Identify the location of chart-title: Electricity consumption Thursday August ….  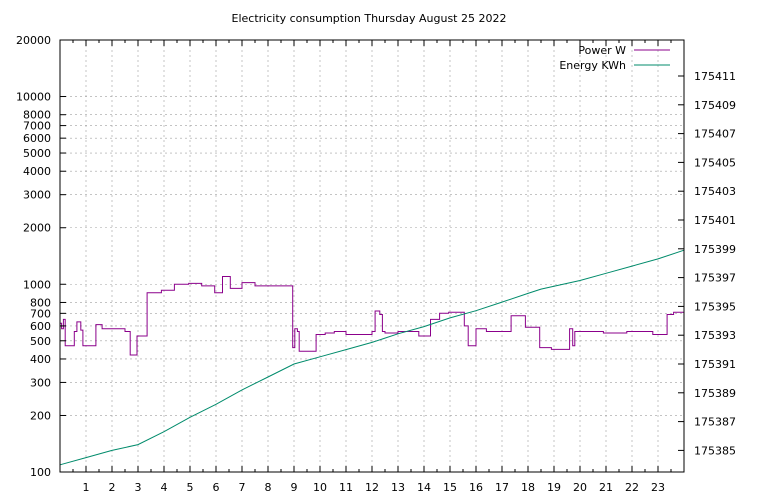
(369, 18).